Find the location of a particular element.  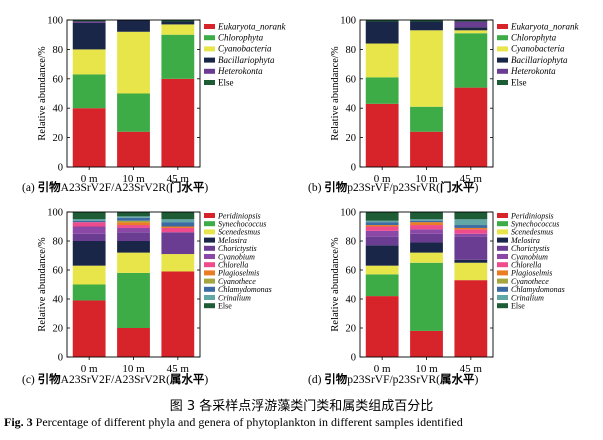

legend-entry: Peridiniopsis is located at coordinates (532, 215).